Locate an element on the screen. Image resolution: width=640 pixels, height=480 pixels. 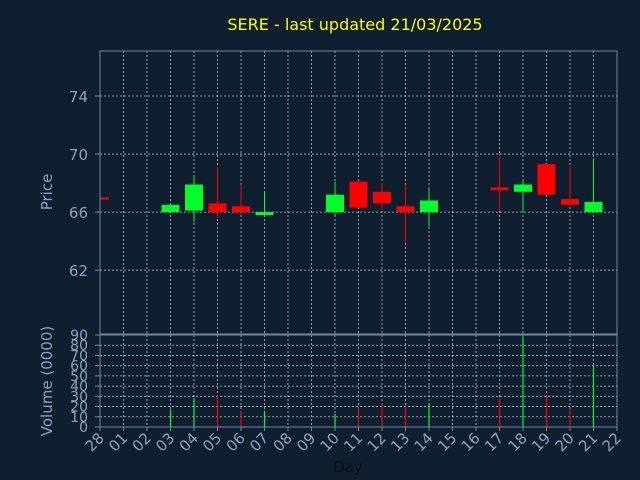
day-tick-label: 16 is located at coordinates (471, 442).